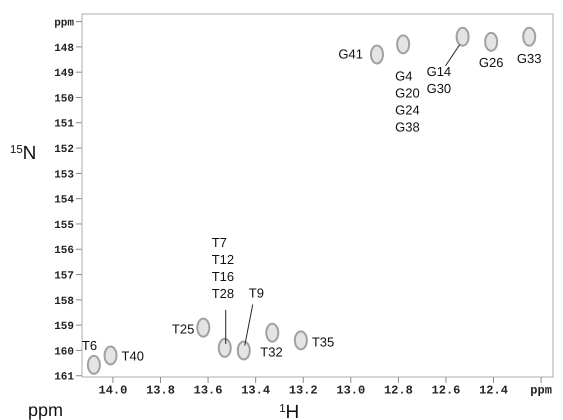 The image size is (563, 420). I want to click on y-tick-label: ppm, so click(64, 23).